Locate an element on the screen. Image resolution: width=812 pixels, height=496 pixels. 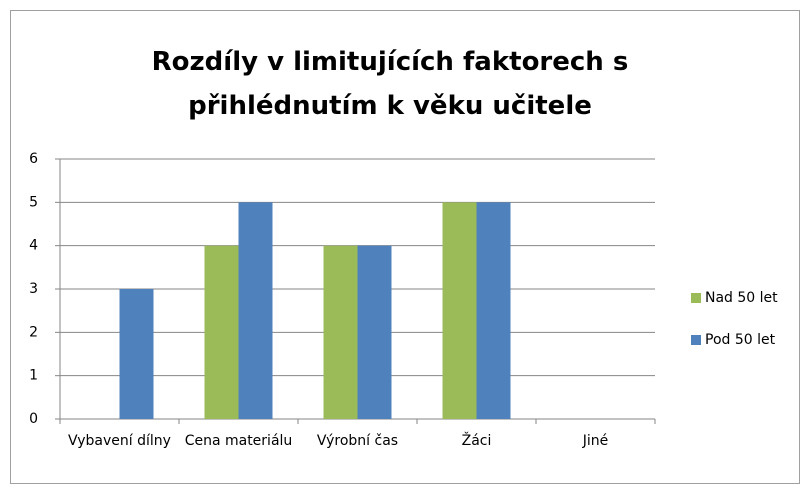
legend-label: Pod 50 let is located at coordinates (740, 340).